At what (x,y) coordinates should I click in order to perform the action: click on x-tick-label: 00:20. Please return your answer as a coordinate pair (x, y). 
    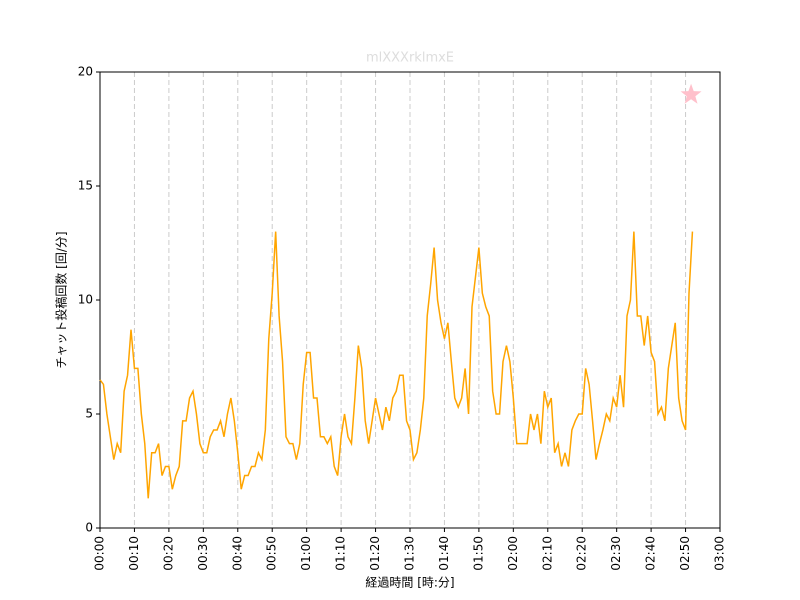
    Looking at the image, I should click on (168, 553).